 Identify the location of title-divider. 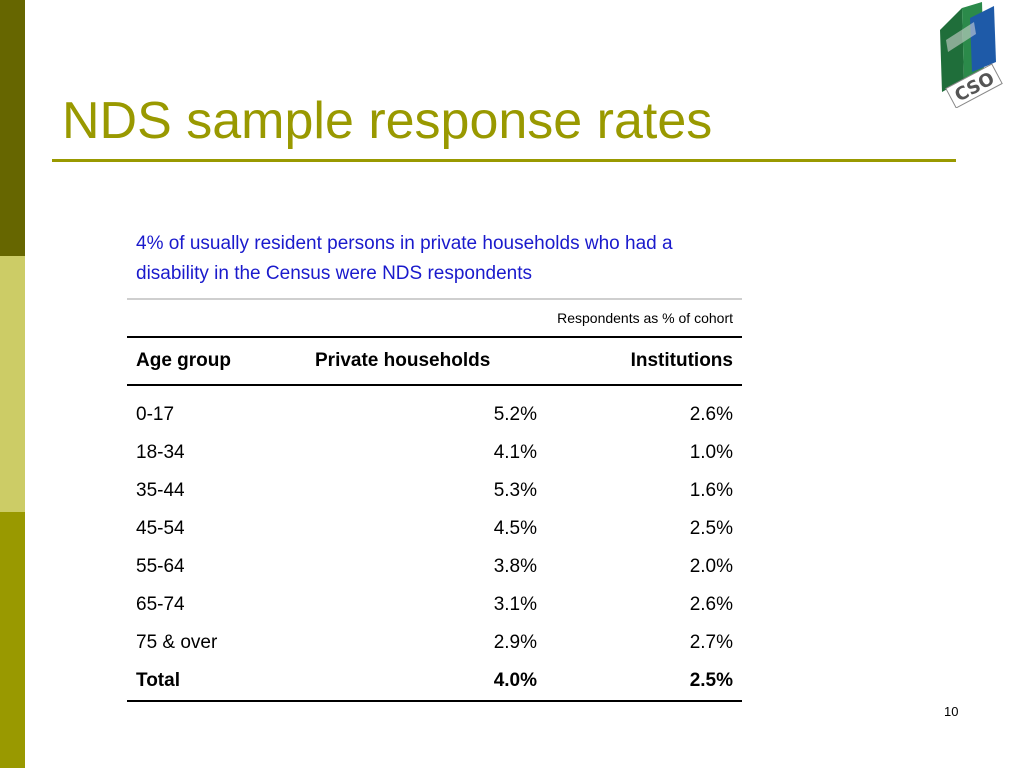
(504, 160).